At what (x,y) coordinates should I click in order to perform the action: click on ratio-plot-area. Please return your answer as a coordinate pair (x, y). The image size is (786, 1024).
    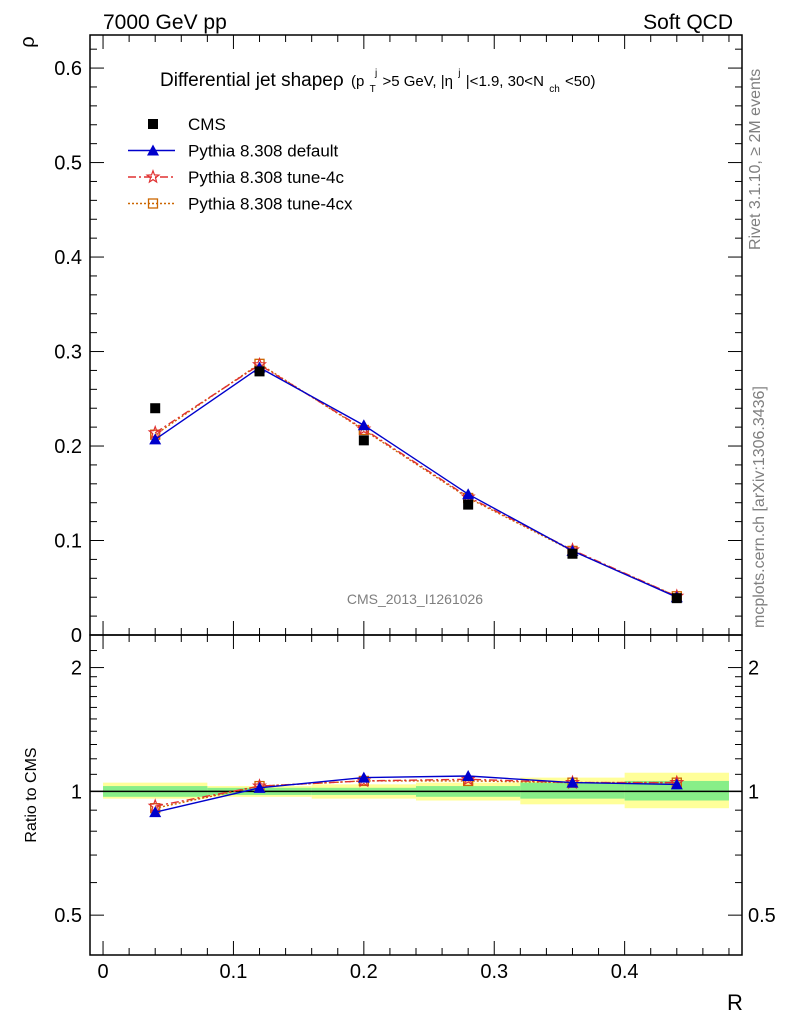
    Looking at the image, I should click on (416, 793).